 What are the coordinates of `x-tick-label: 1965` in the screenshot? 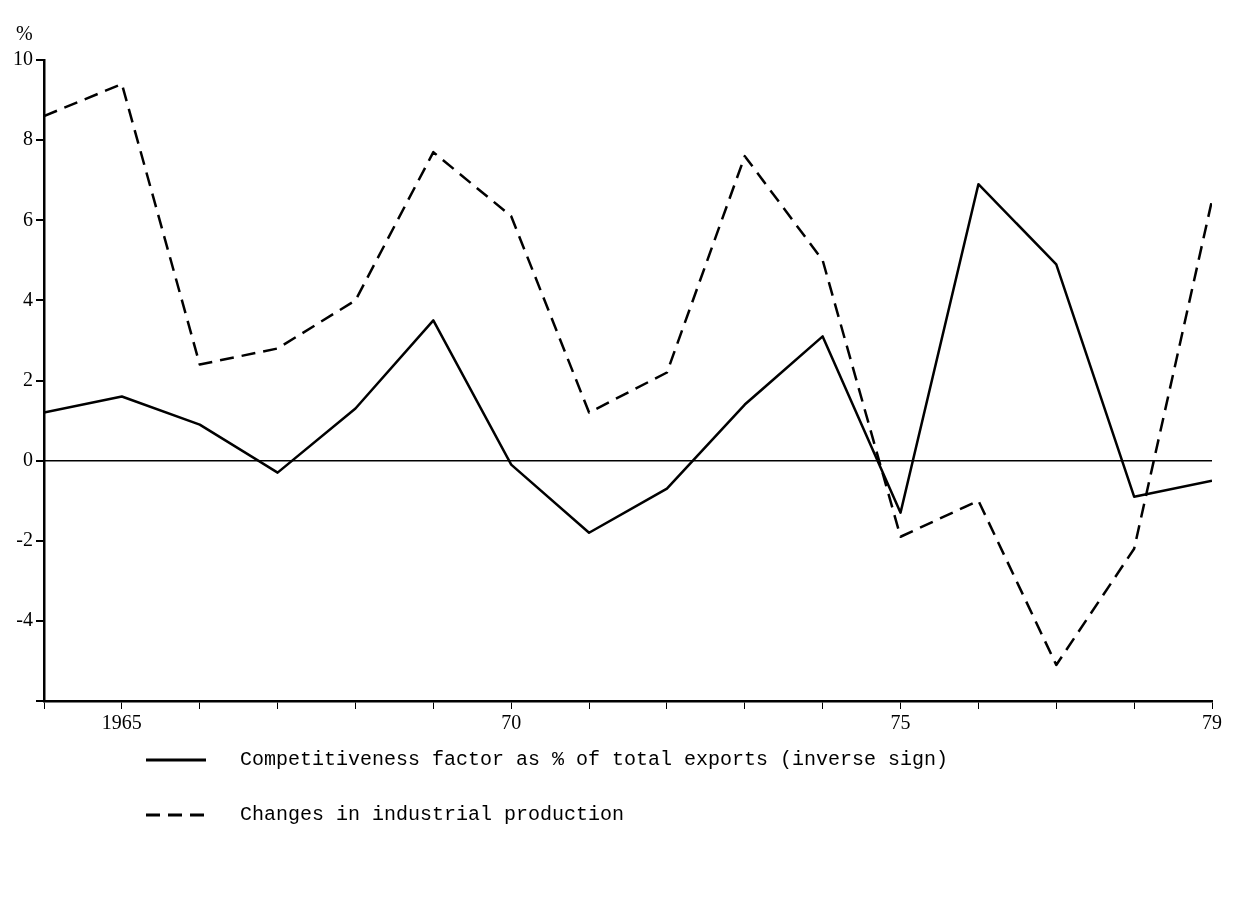 It's located at (121, 722).